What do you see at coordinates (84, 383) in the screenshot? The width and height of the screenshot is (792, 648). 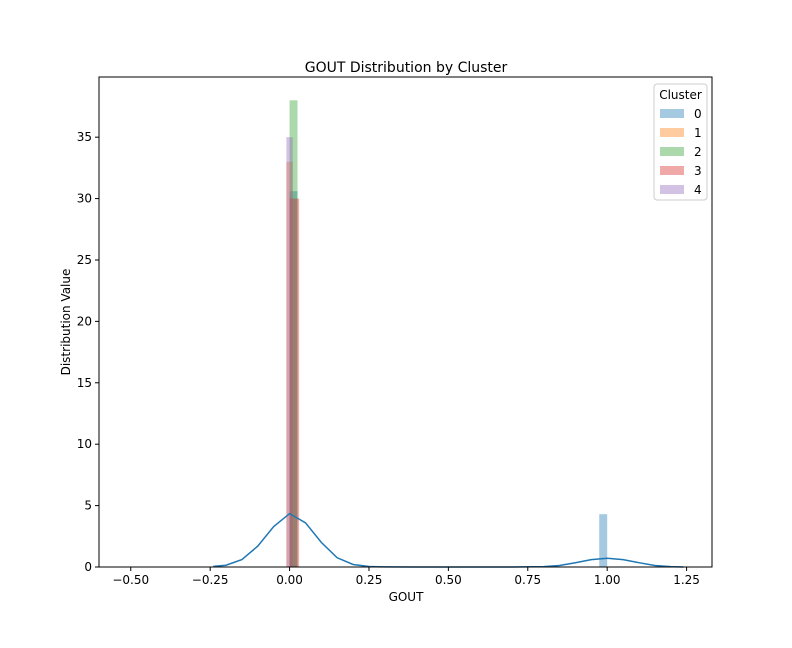 I see `y-tick-label: 15` at bounding box center [84, 383].